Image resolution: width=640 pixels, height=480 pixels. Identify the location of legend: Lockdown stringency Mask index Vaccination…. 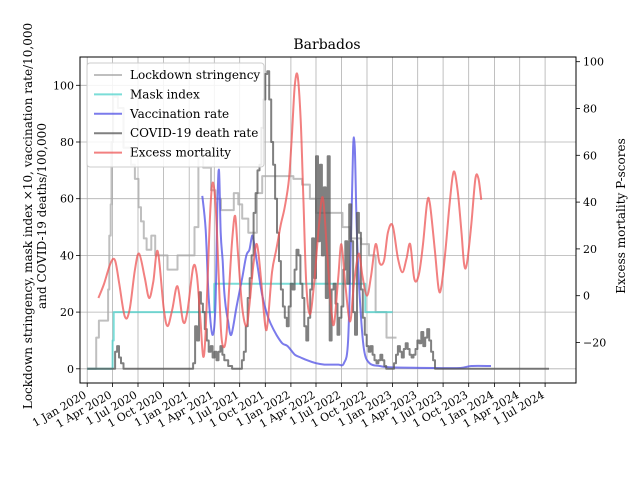
(175, 115).